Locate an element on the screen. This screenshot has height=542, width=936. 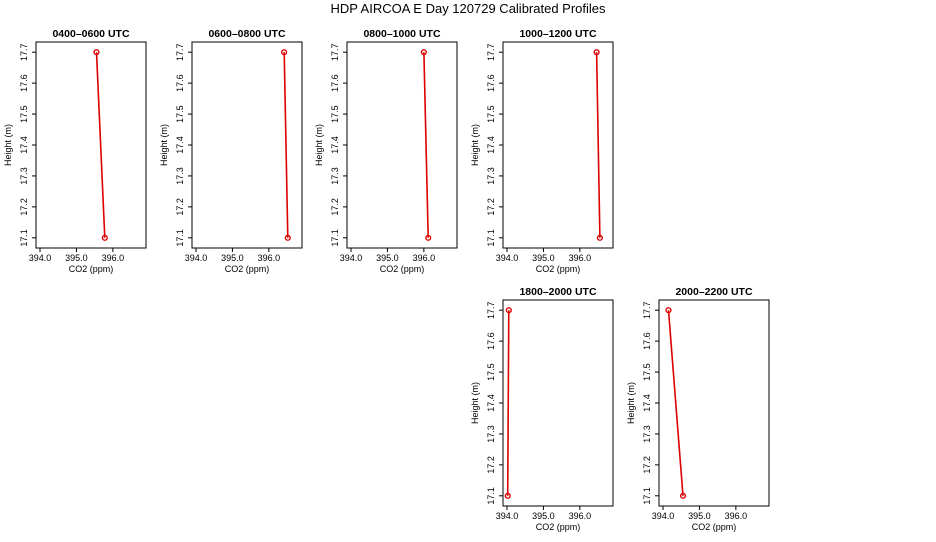
panel-title: 2000–2200 UTC is located at coordinates (713, 292).